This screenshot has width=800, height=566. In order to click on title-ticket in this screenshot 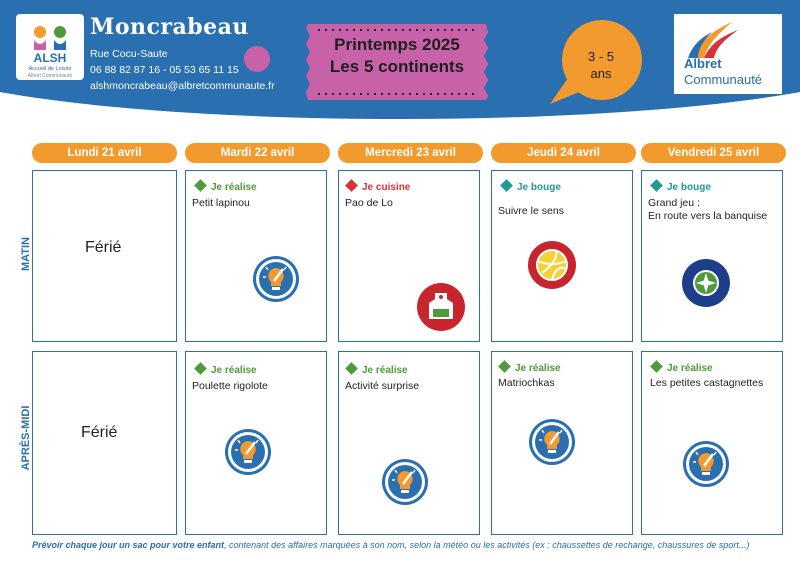, I will do `click(397, 62)`.